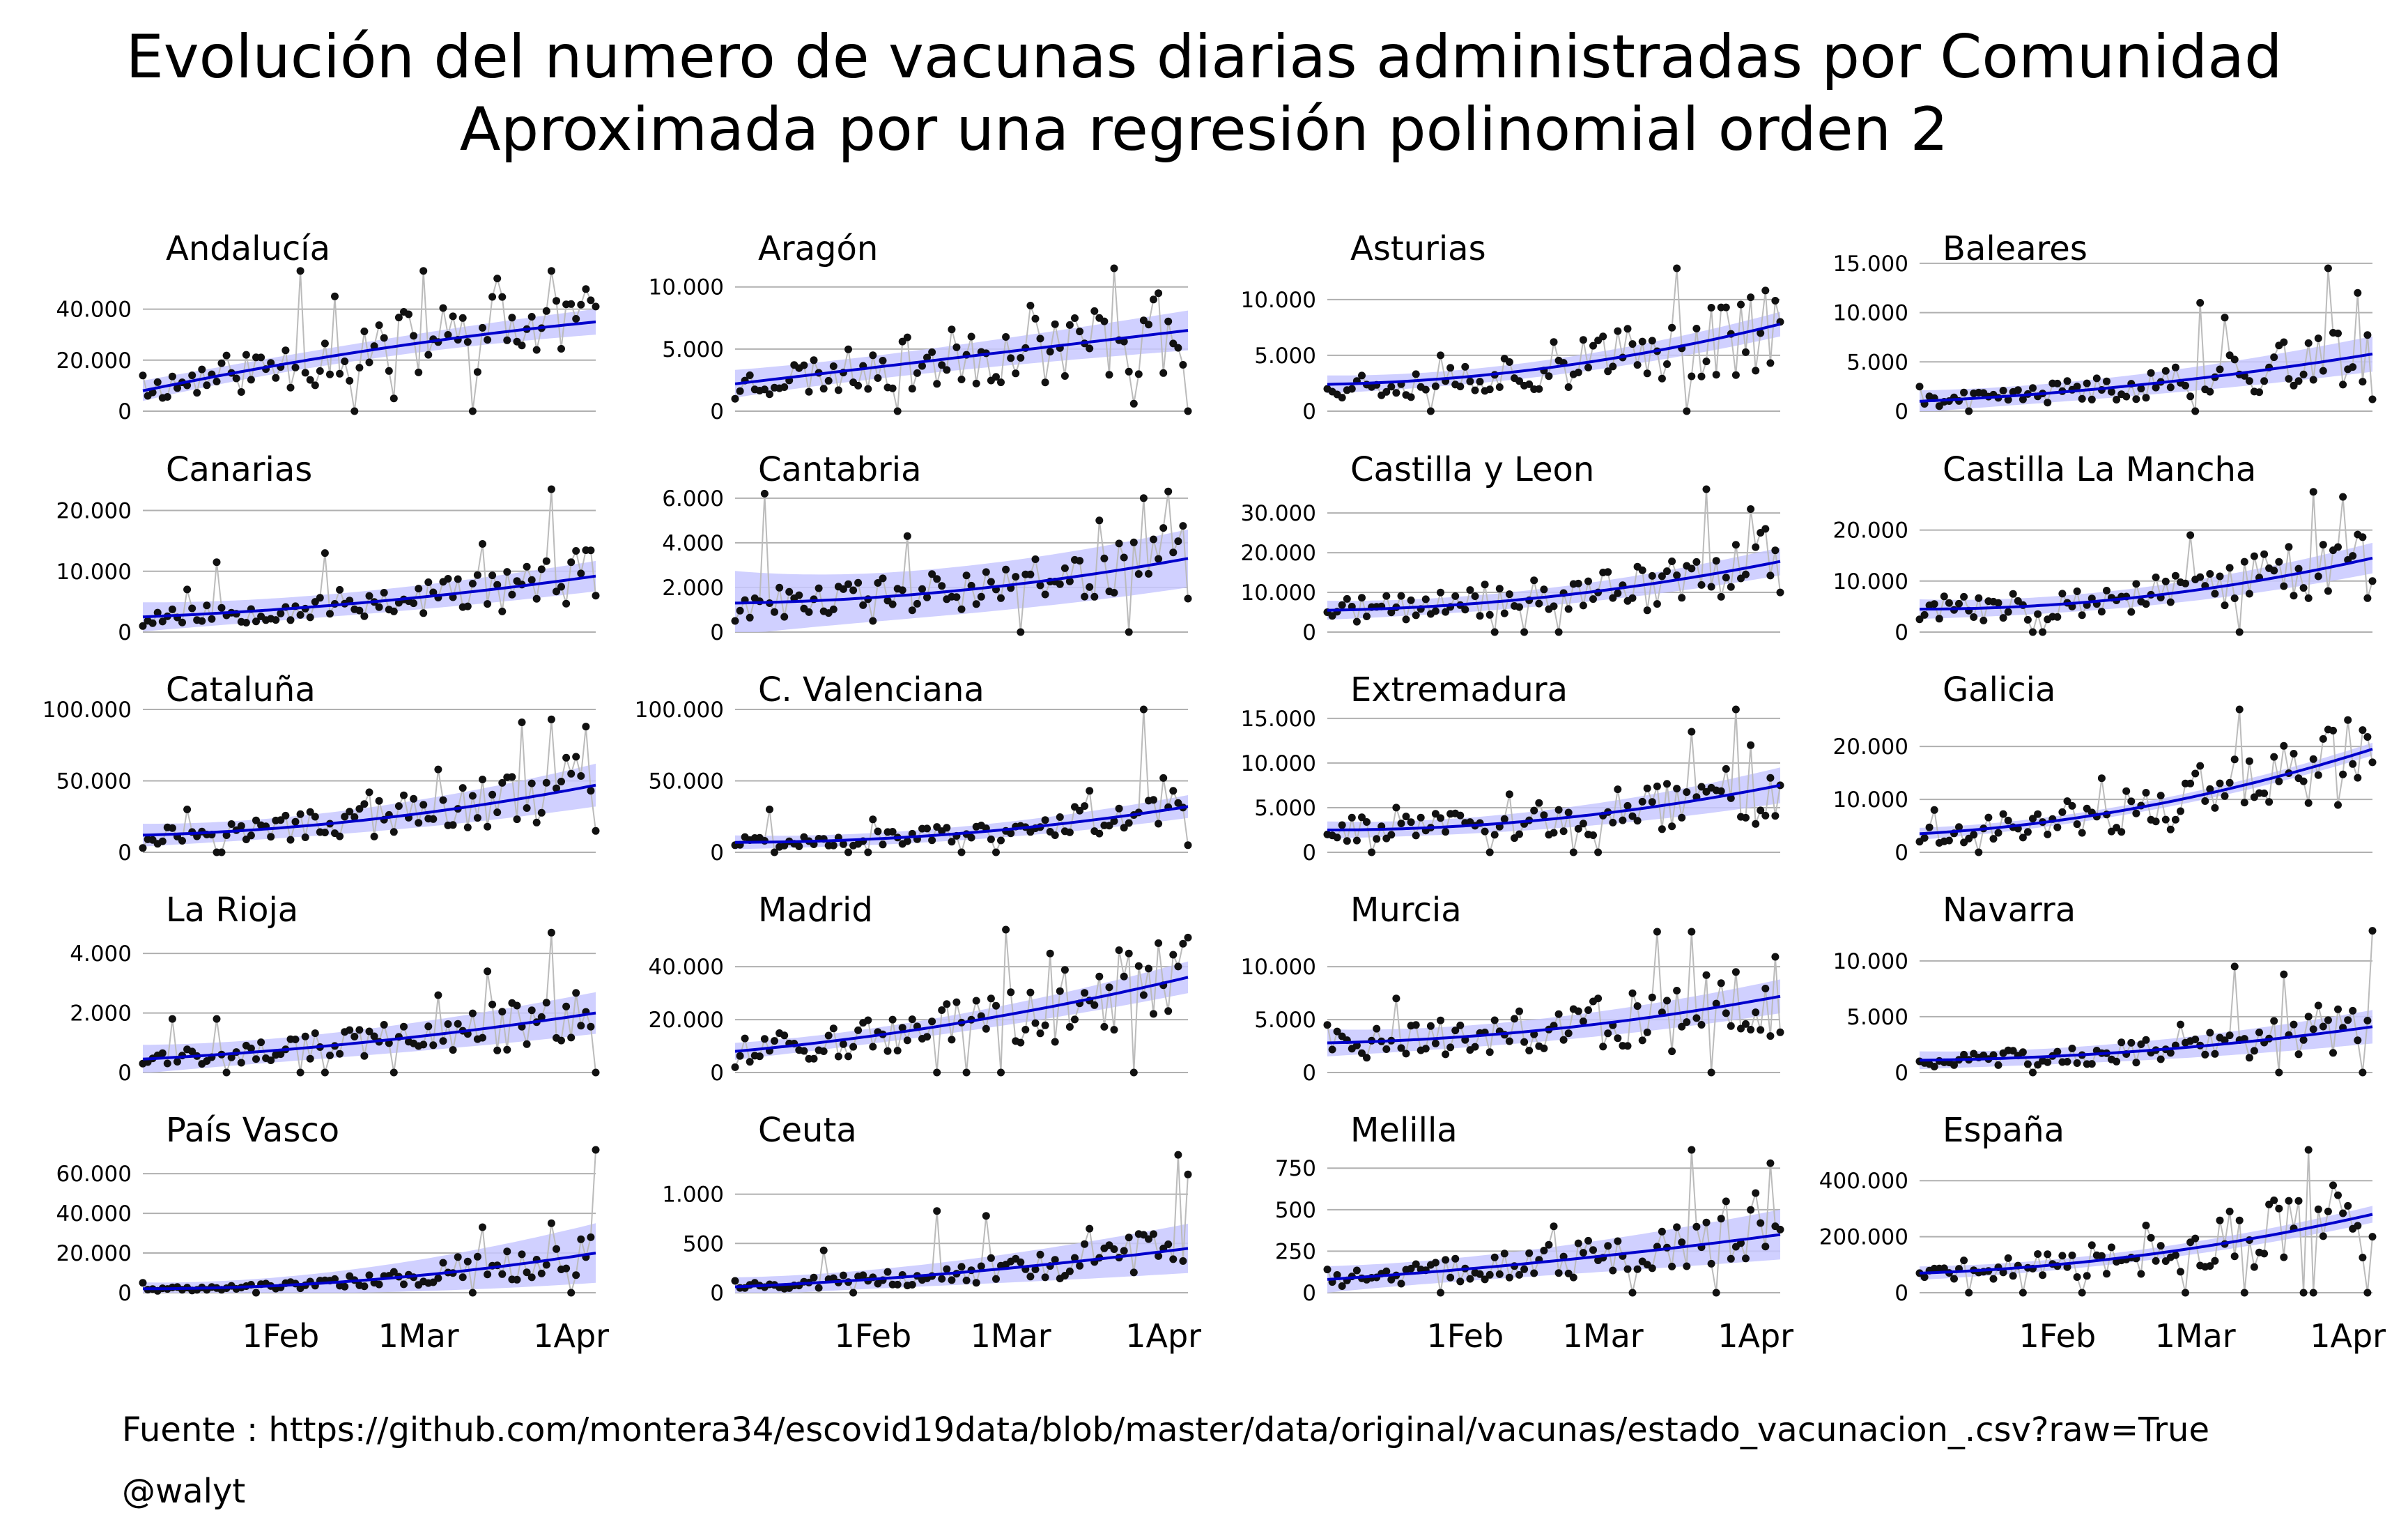  Describe the element at coordinates (1309, 1073) in the screenshot. I see `y-tick-label: 0` at that location.